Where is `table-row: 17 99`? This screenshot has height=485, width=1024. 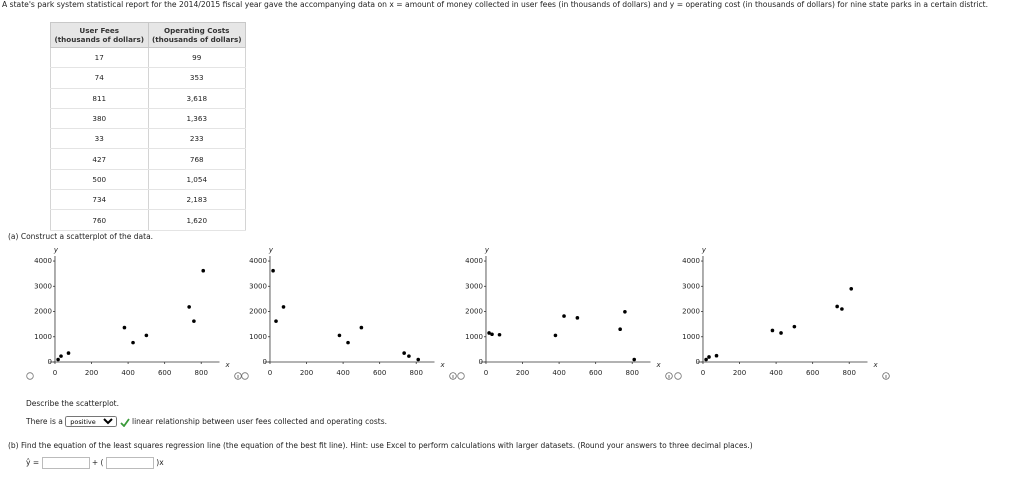
table-row: 17 99 is located at coordinates (148, 57).